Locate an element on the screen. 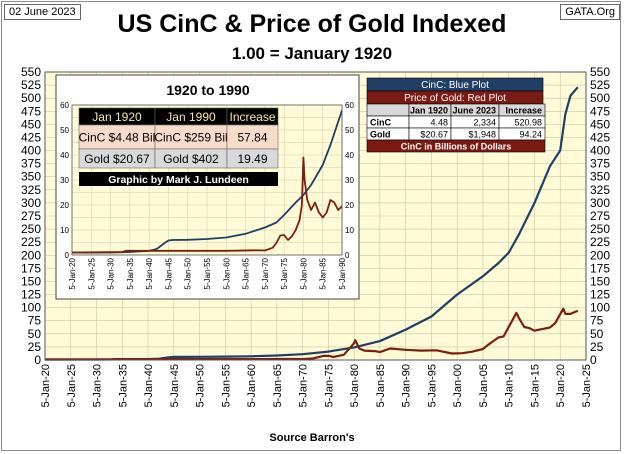  chart-title: US CinC & Price of Gold Indexed is located at coordinates (312, 24).